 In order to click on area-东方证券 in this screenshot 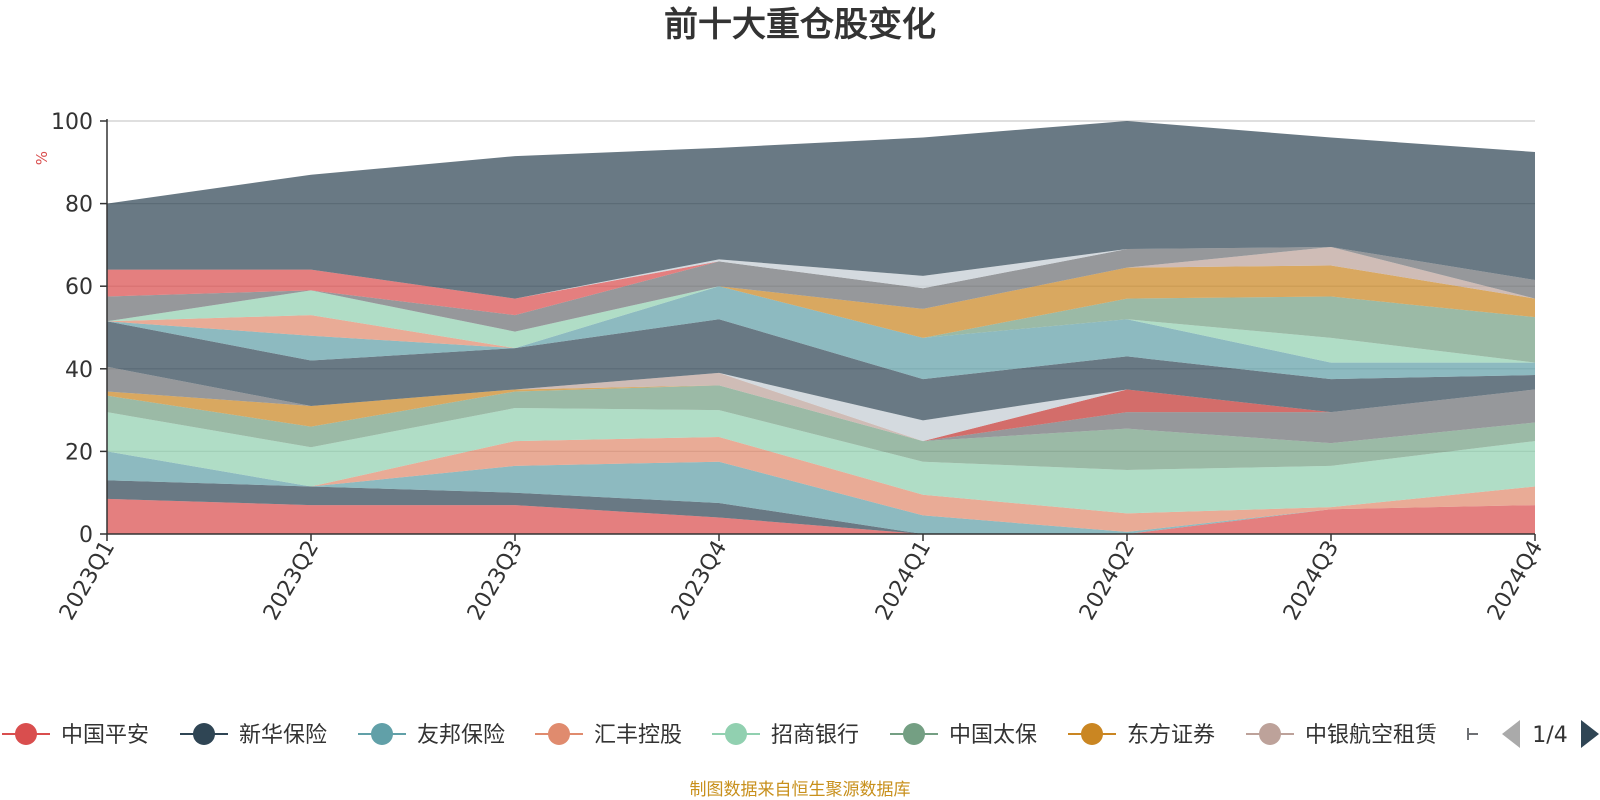, I will do `click(821, 414)`.